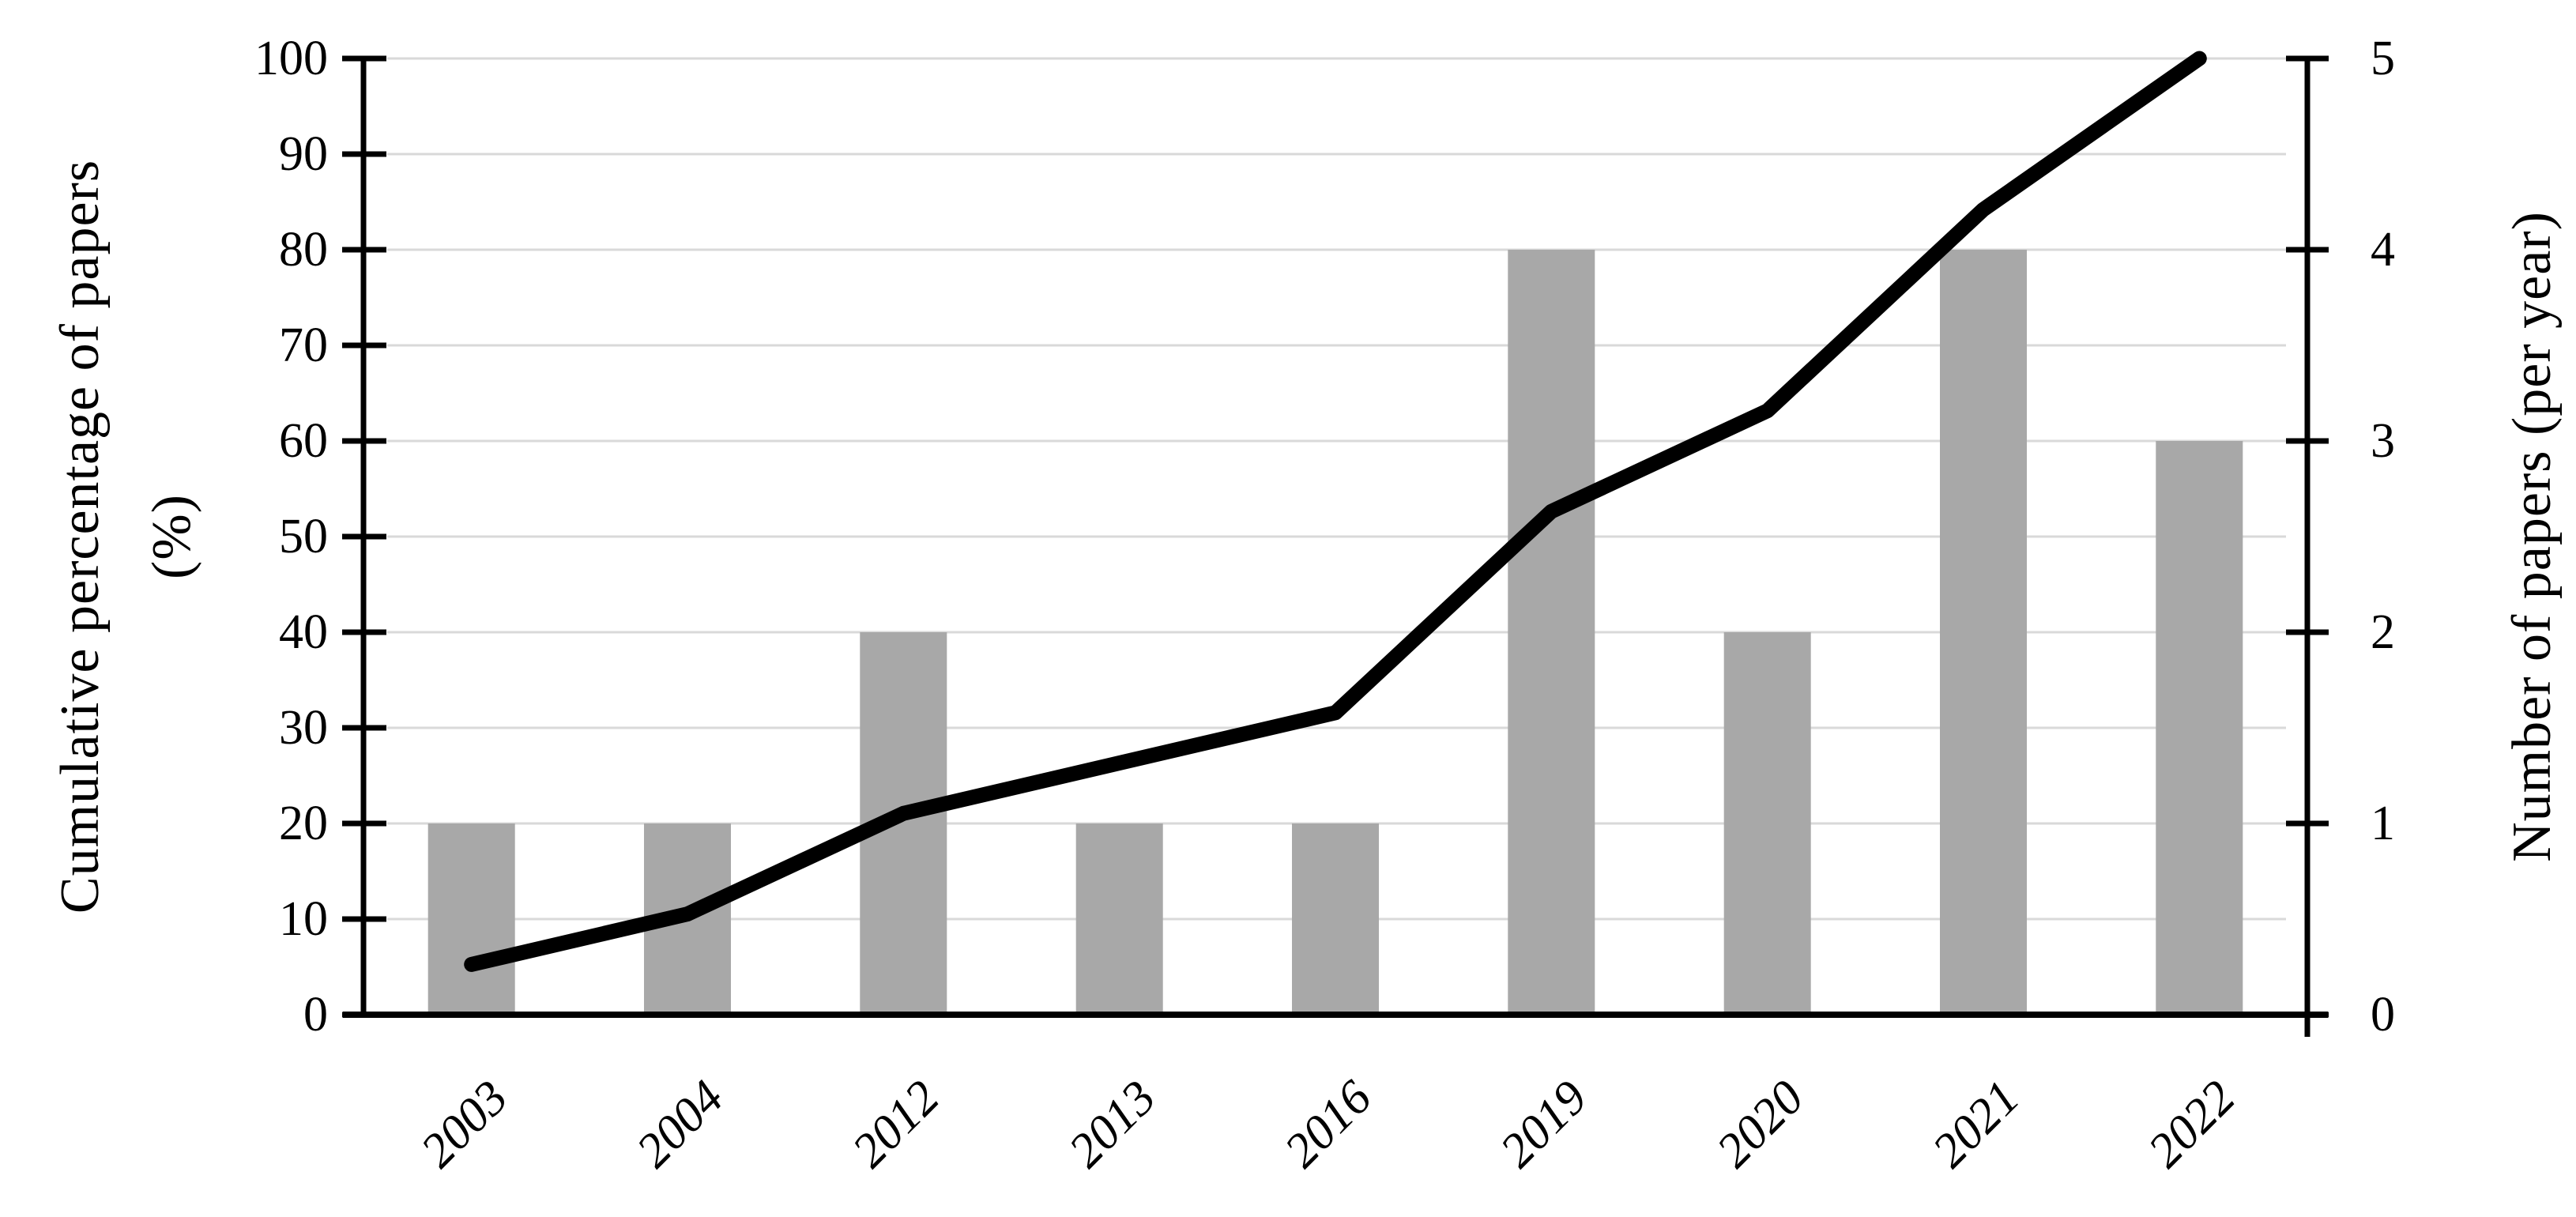 This screenshot has width=2576, height=1217. I want to click on right-tick-label-2: 2, so click(2383, 632).